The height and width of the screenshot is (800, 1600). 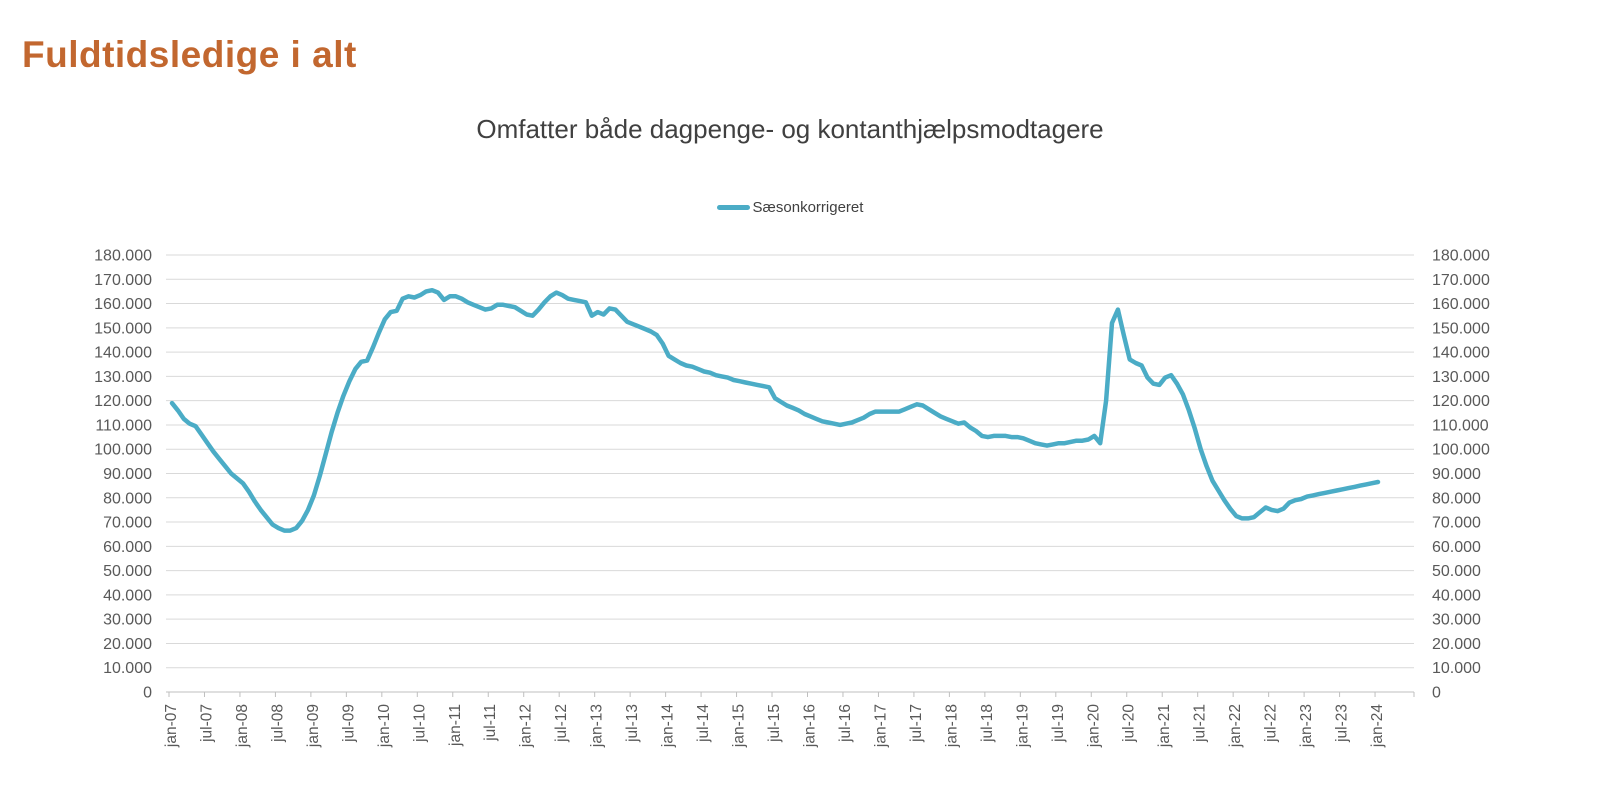 What do you see at coordinates (313, 726) in the screenshot?
I see `x-tick-label: jan-09` at bounding box center [313, 726].